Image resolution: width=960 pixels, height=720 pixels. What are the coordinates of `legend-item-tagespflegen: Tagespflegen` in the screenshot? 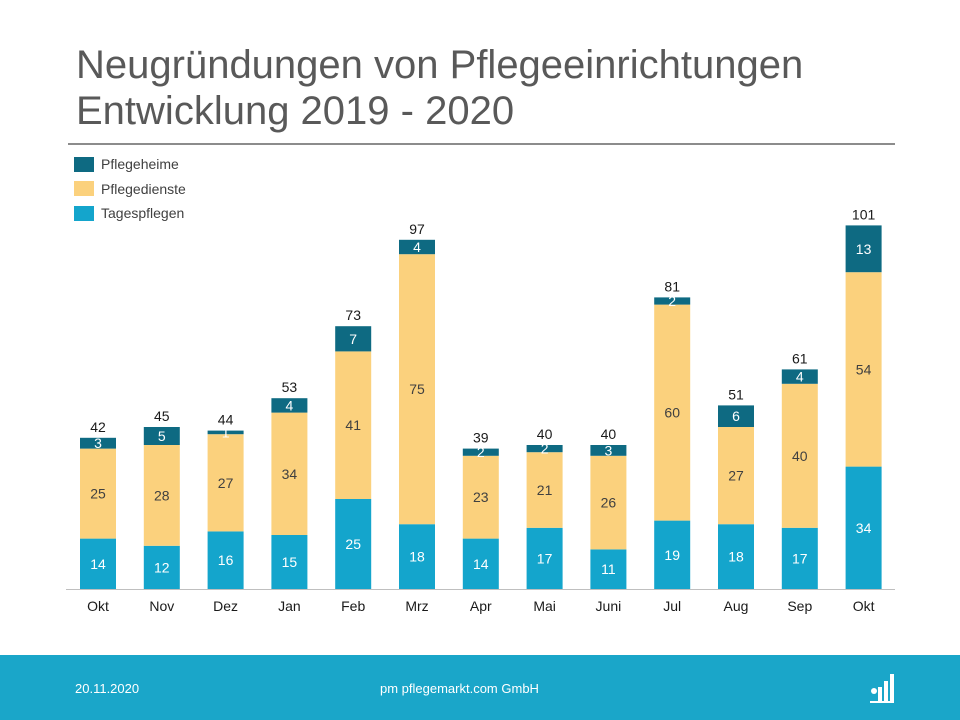 It's located at (130, 213).